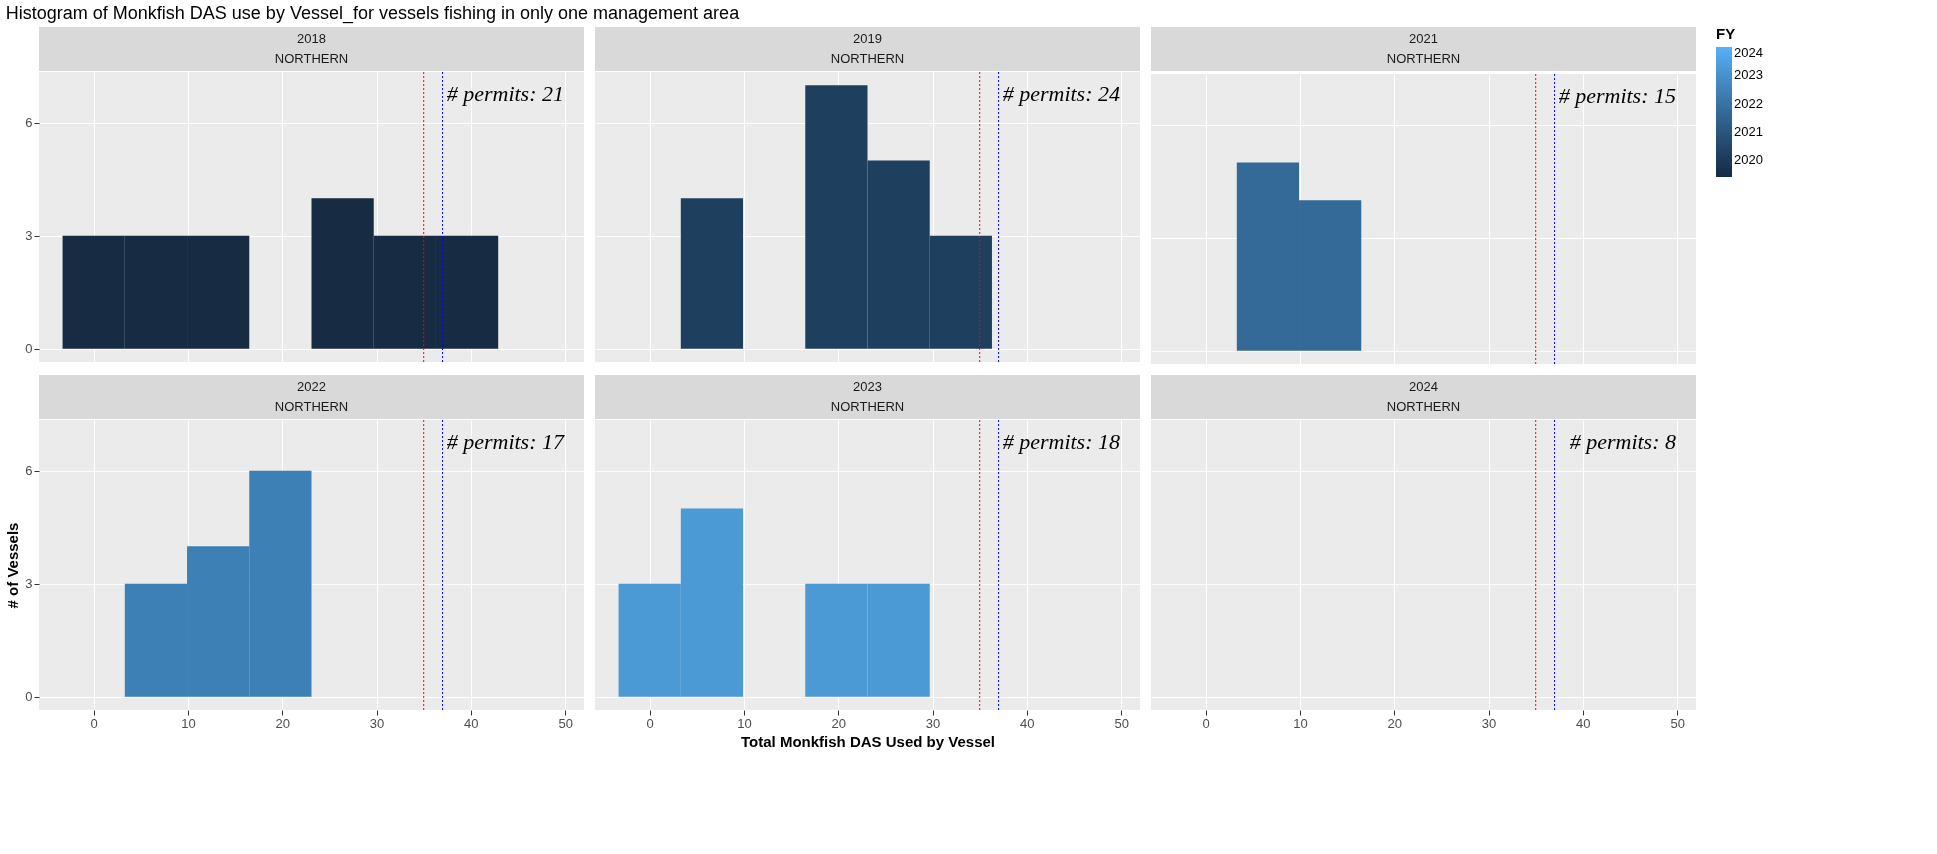 The image size is (1937, 854). Describe the element at coordinates (867, 386) in the screenshot. I see `chart-title: 2023` at that location.